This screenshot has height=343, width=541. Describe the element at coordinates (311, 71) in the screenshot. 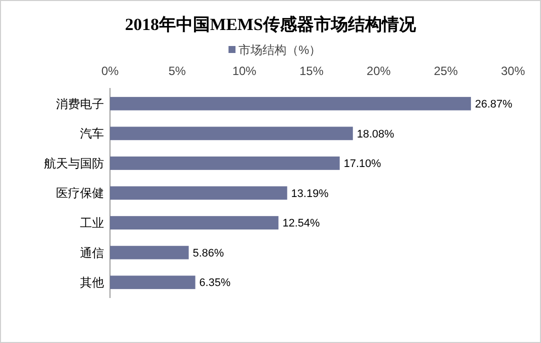

I see `x-tick-label: 15%` at that location.